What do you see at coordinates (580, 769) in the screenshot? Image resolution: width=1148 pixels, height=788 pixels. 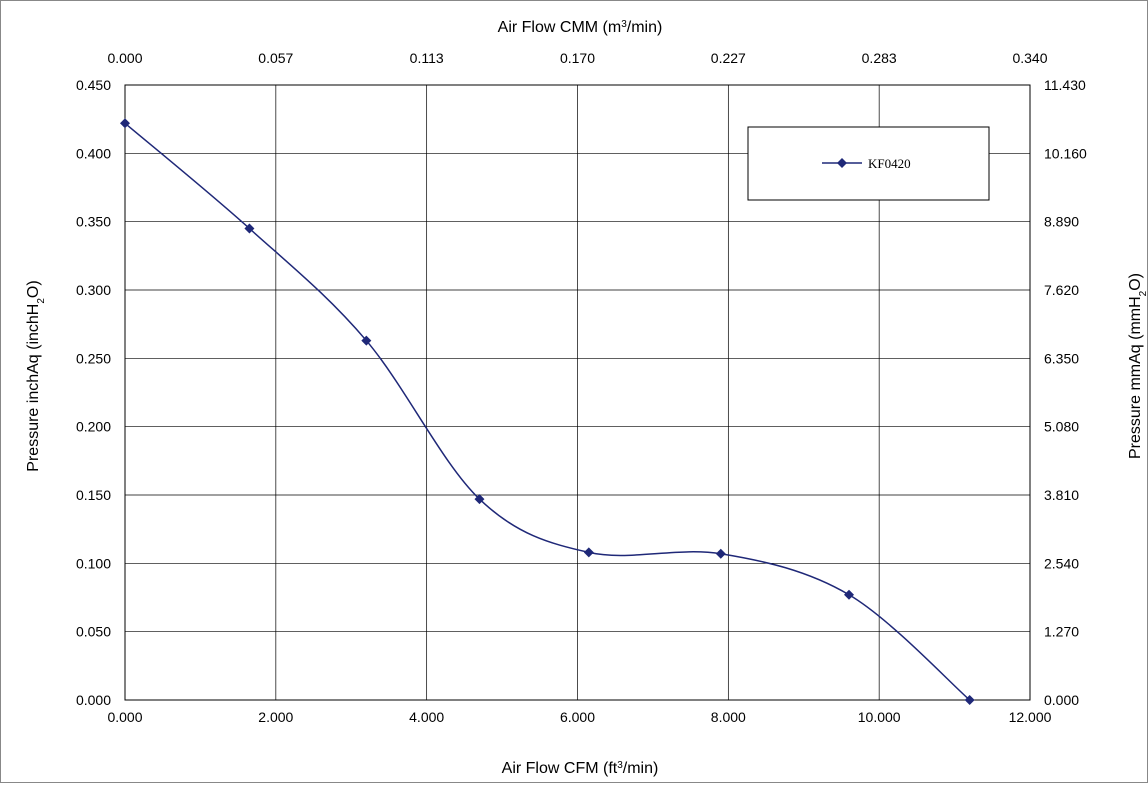 I see `x-axis-title: Air Flow CFM (ft3/min)` at bounding box center [580, 769].